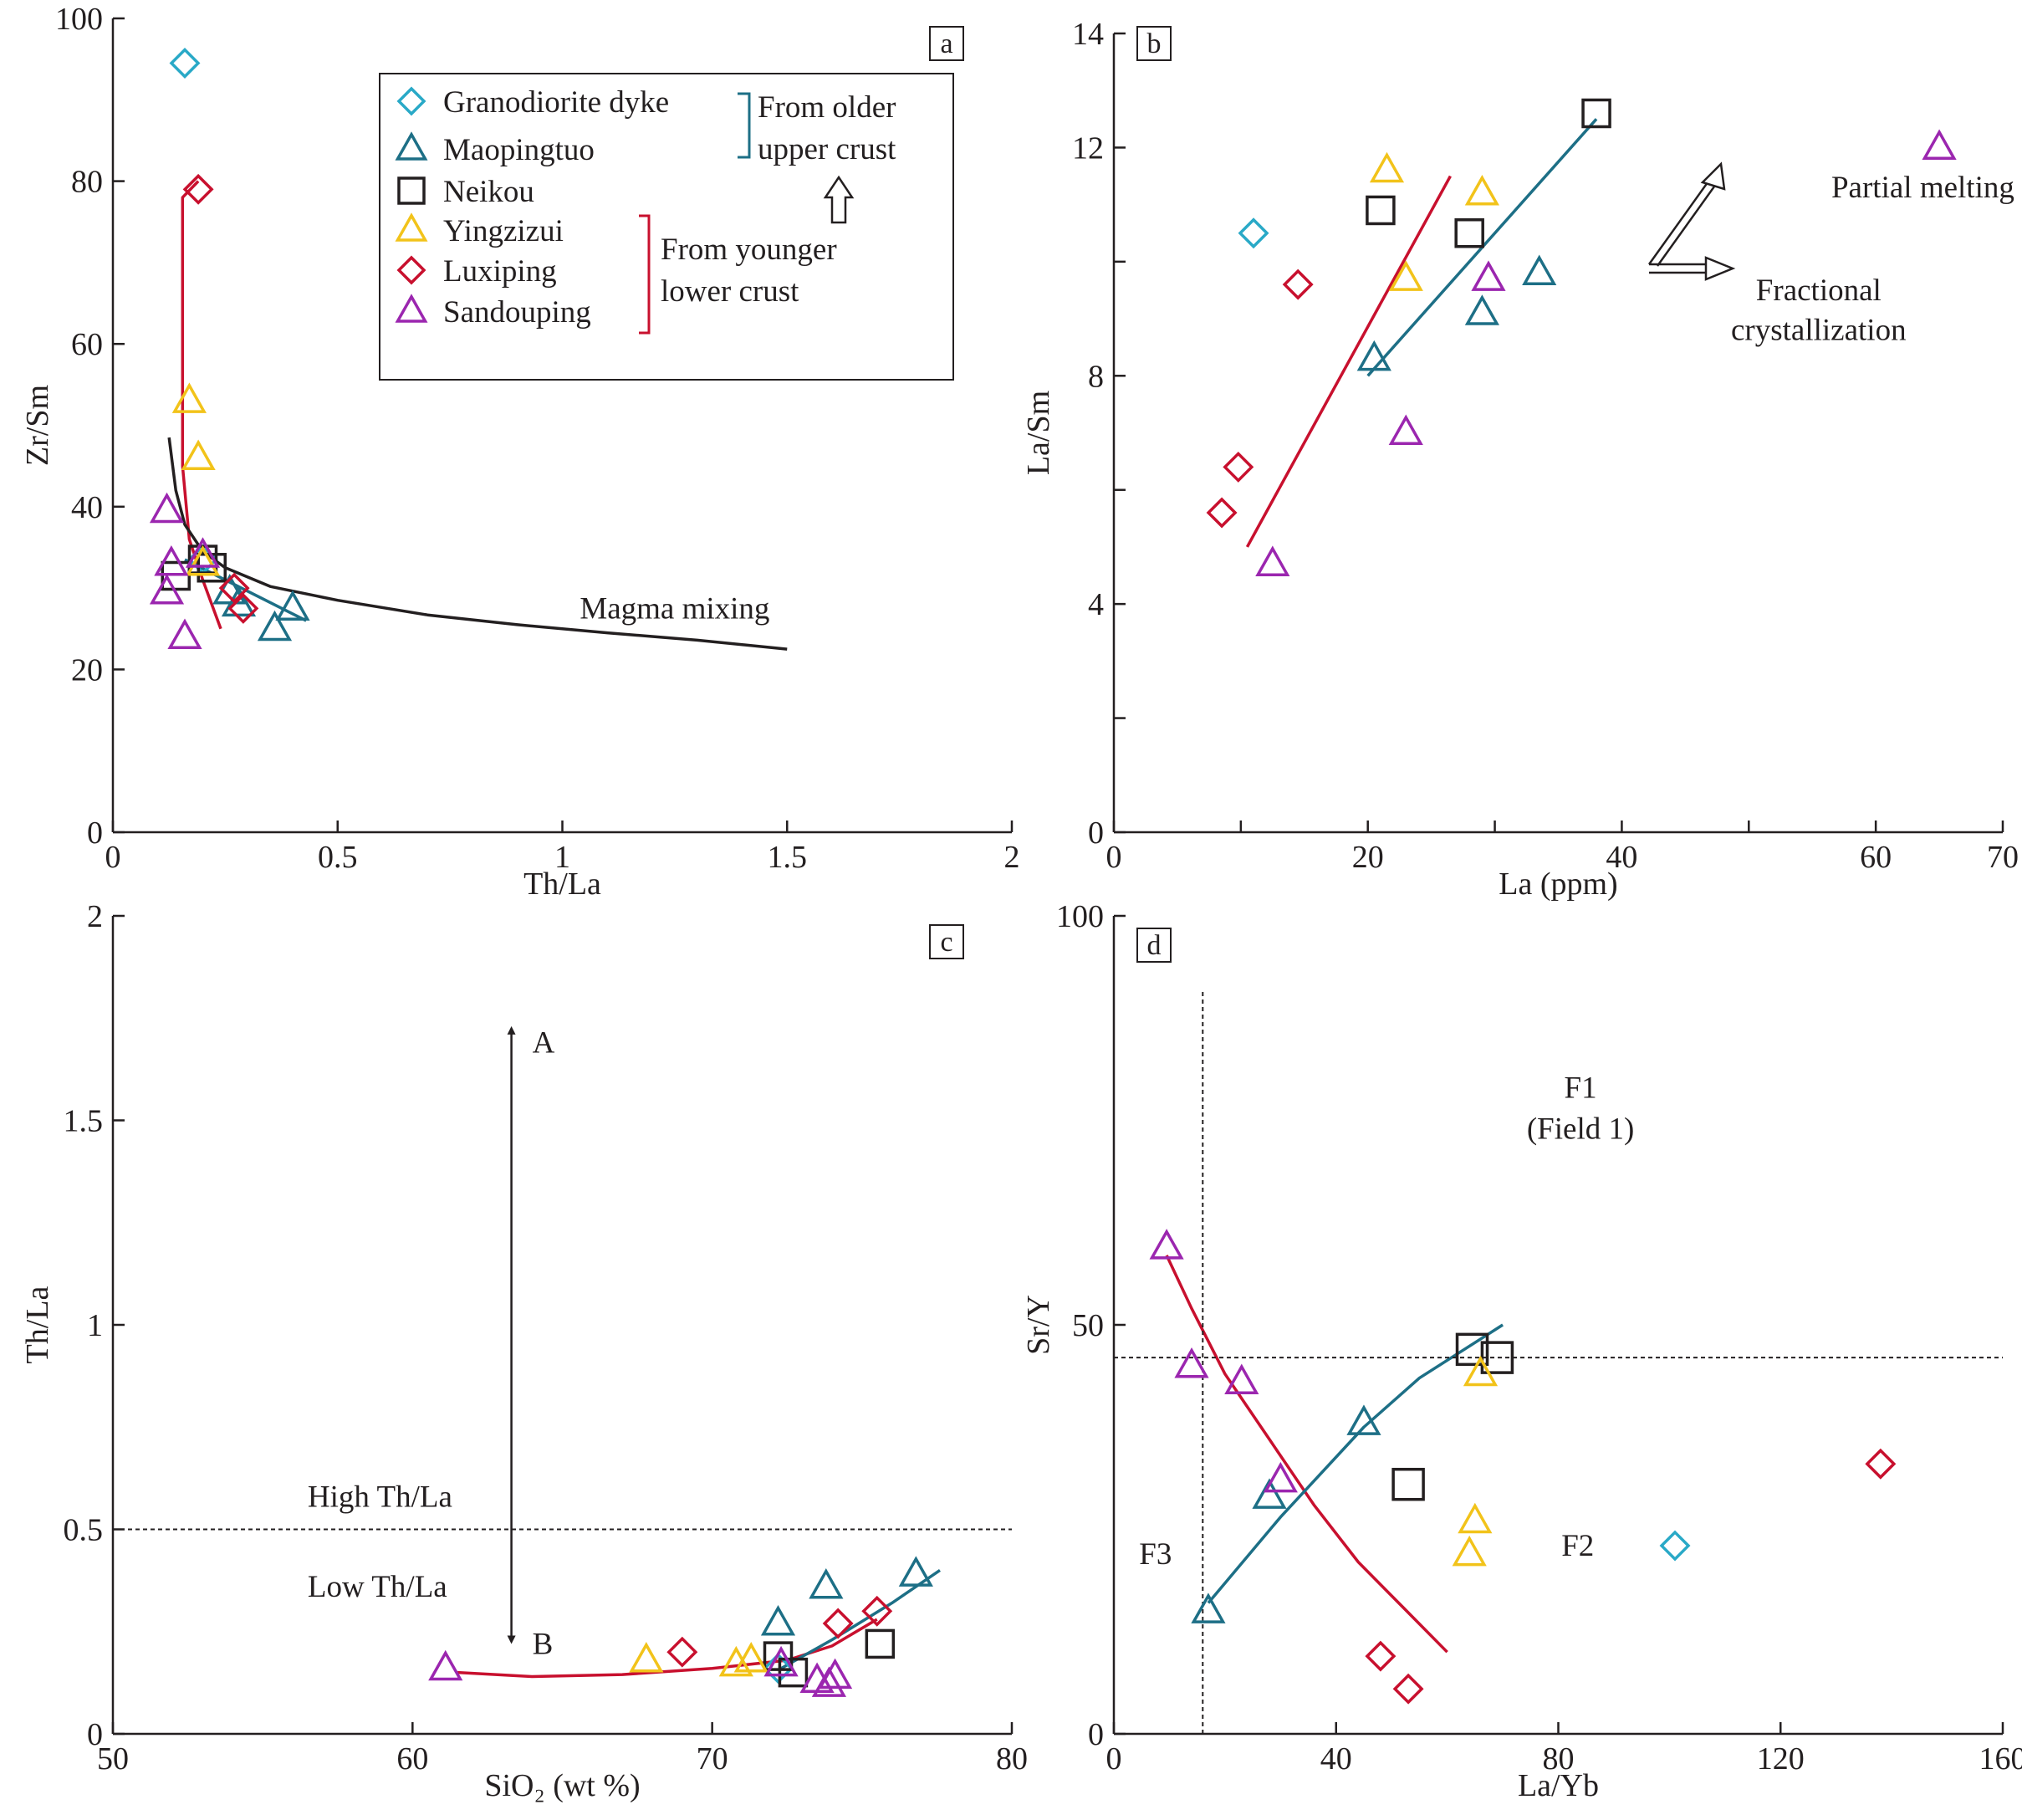 The width and height of the screenshot is (2022, 1820). I want to click on annotation: F3, so click(1156, 1554).